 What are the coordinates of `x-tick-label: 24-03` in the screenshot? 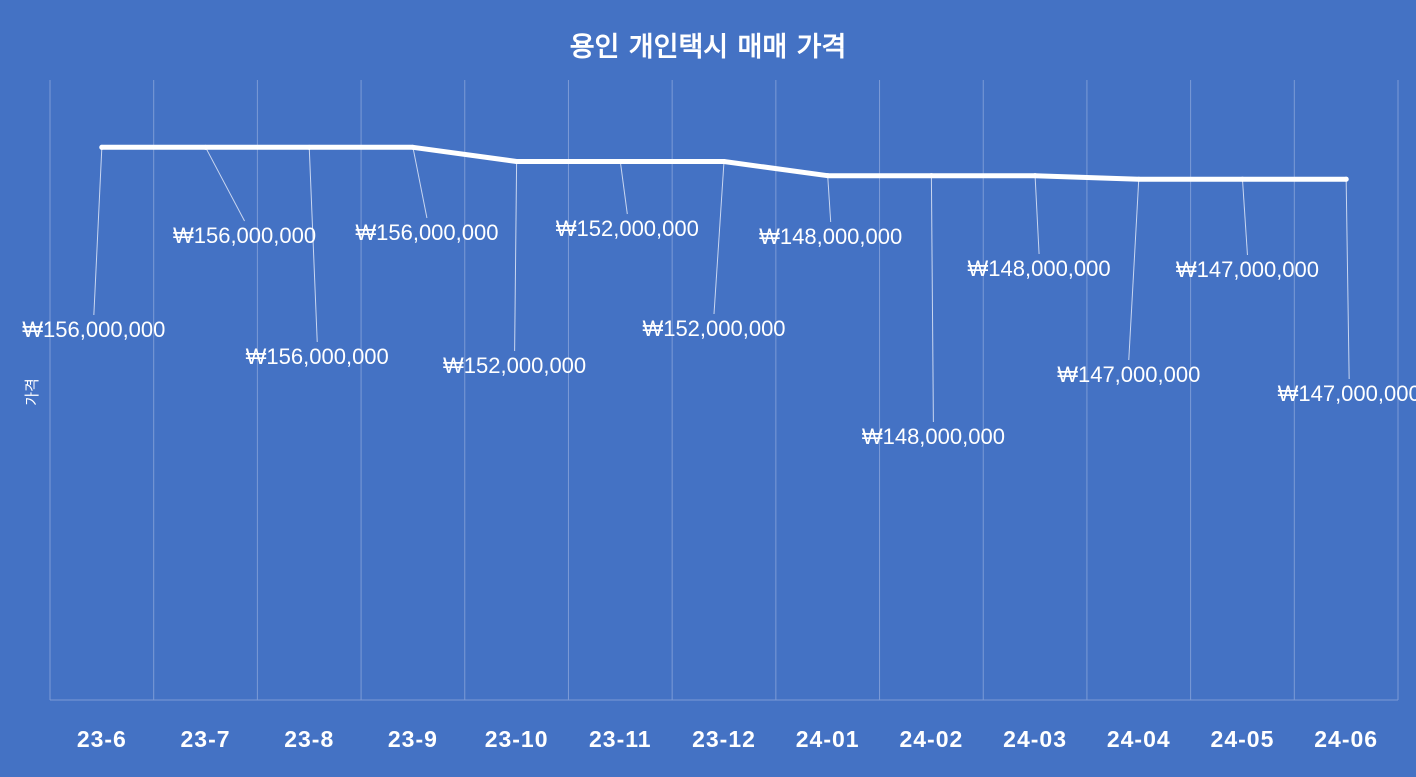 It's located at (1035, 739).